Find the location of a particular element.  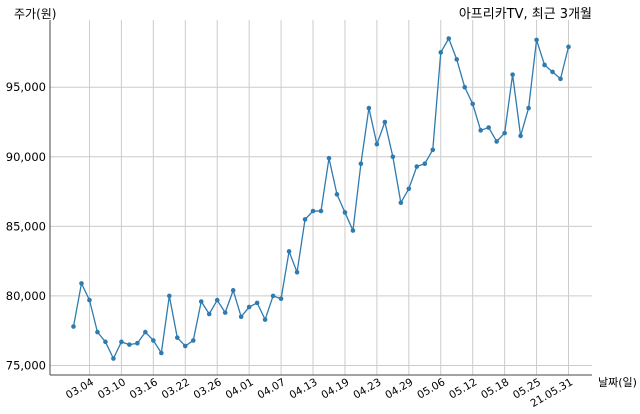

y-tick-label: 75,000 is located at coordinates (26, 366).